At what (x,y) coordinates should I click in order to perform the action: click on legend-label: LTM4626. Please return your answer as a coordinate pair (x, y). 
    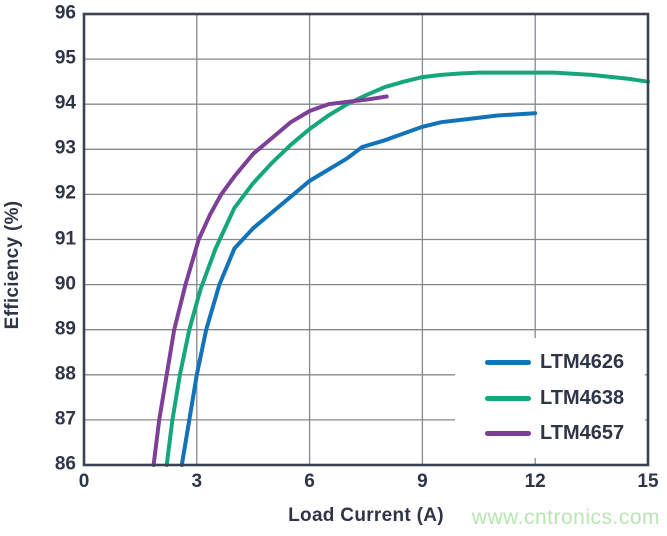
    Looking at the image, I should click on (582, 361).